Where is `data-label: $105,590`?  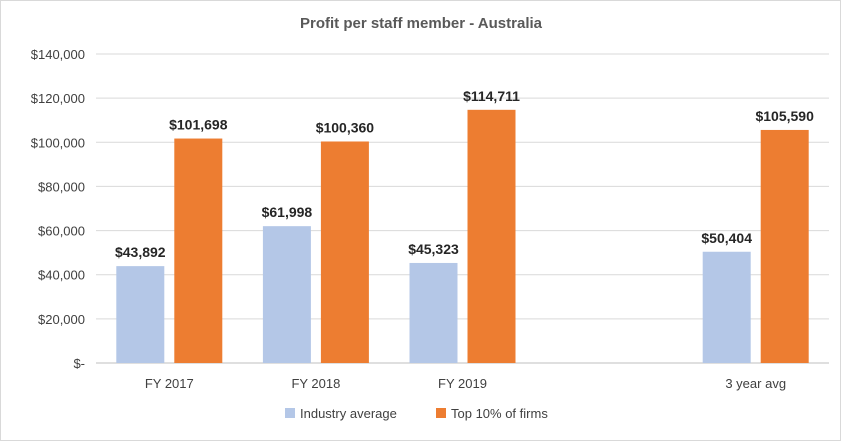
data-label: $105,590 is located at coordinates (784, 116).